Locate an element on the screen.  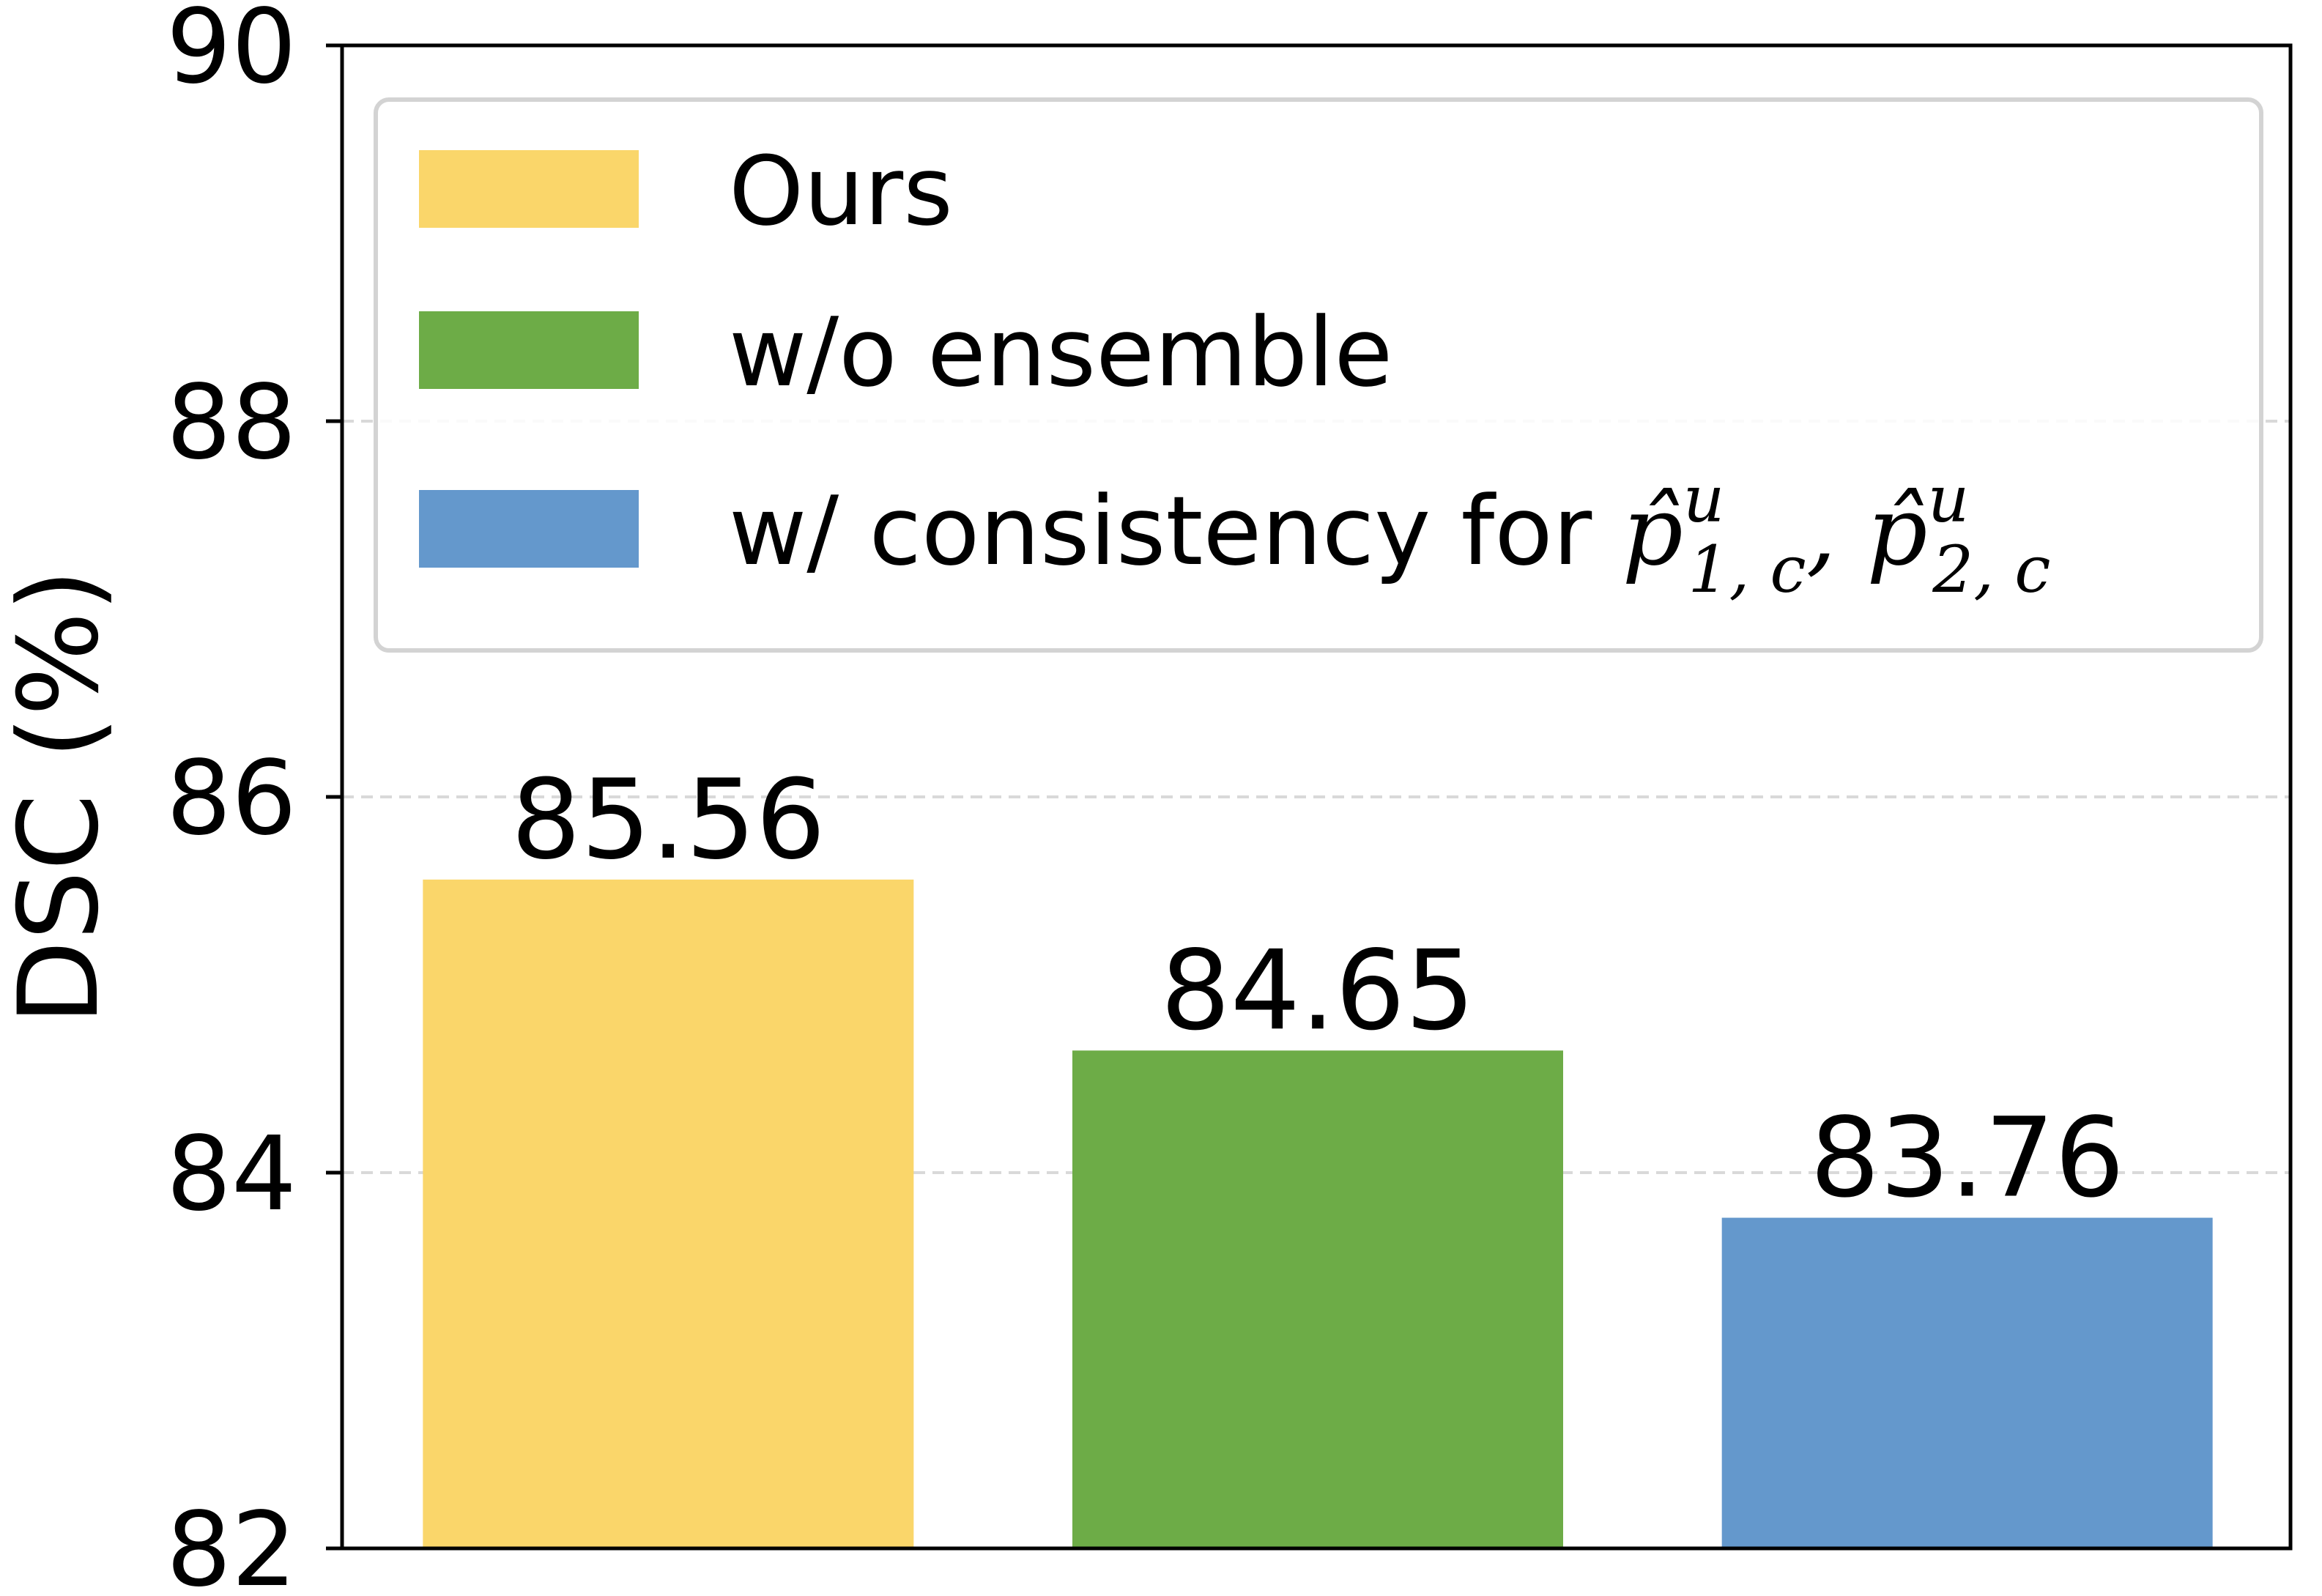
bar-value-label: 84.65 is located at coordinates (1317, 991).